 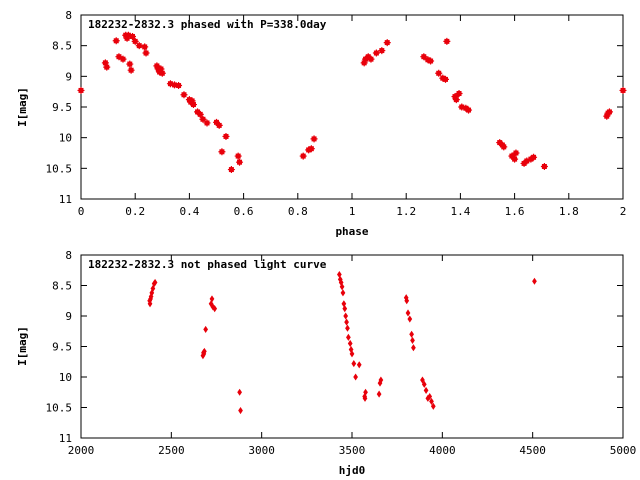 What do you see at coordinates (623, 450) in the screenshot?
I see `unphased-x-tick-label: 5000` at bounding box center [623, 450].